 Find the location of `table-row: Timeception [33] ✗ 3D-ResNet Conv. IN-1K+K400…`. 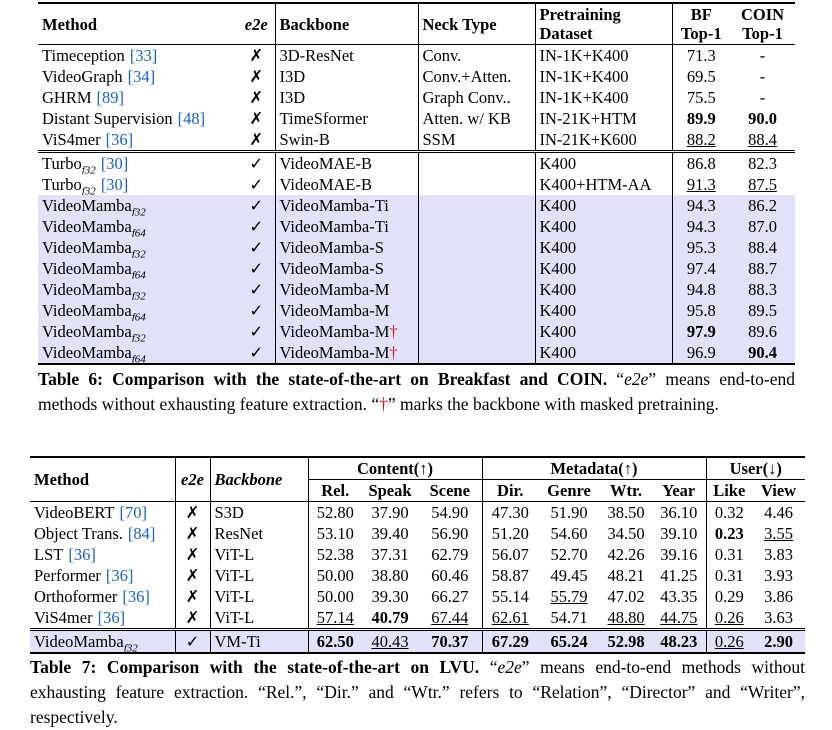

table-row: Timeception [33] ✗ 3D-ResNet Conv. IN-1K+K400… is located at coordinates (416, 55).